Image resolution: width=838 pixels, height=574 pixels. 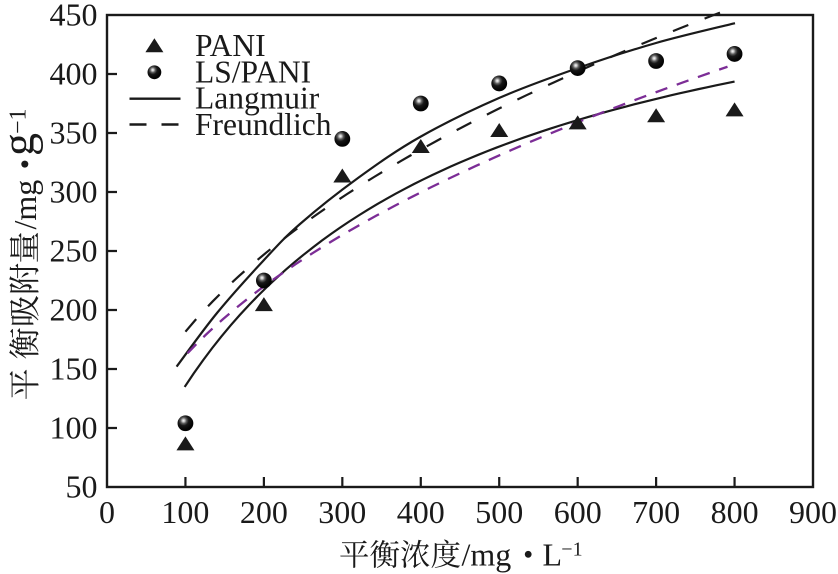 What do you see at coordinates (656, 512) in the screenshot?
I see `svg-text: 700` at bounding box center [656, 512].